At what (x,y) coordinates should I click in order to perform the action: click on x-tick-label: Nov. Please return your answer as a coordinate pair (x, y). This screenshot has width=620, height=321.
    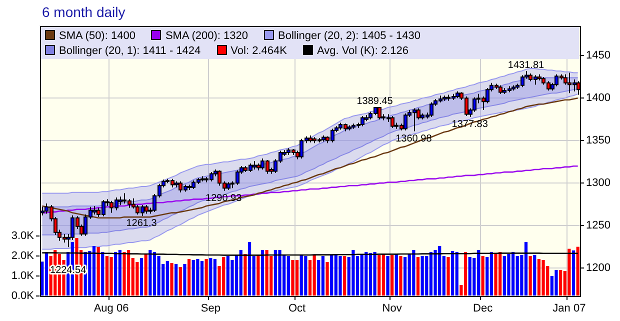
    Looking at the image, I should click on (392, 308).